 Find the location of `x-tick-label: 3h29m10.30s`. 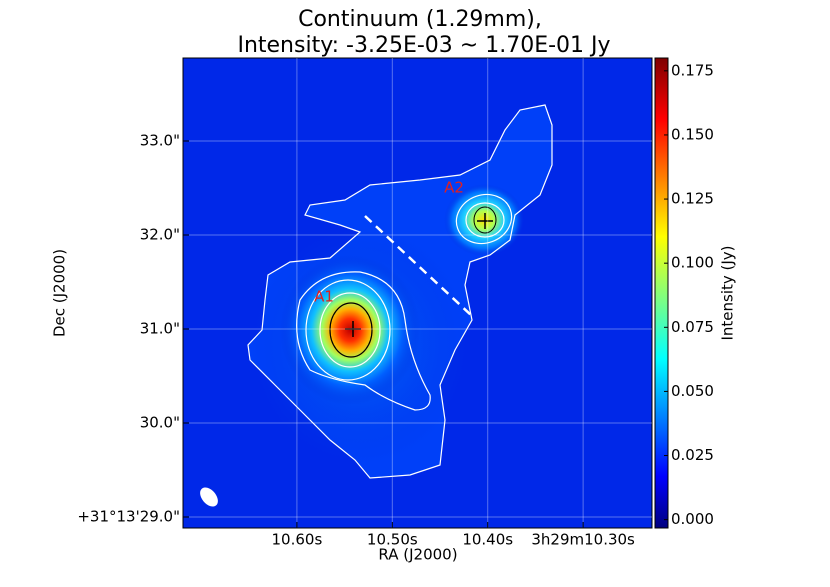

x-tick-label: 3h29m10.30s is located at coordinates (583, 540).